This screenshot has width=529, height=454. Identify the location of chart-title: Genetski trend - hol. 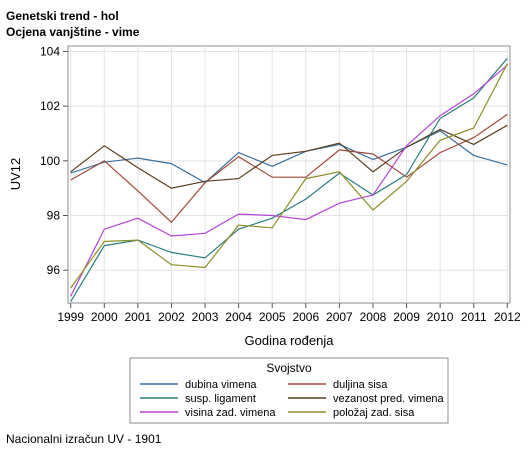
(62, 16).